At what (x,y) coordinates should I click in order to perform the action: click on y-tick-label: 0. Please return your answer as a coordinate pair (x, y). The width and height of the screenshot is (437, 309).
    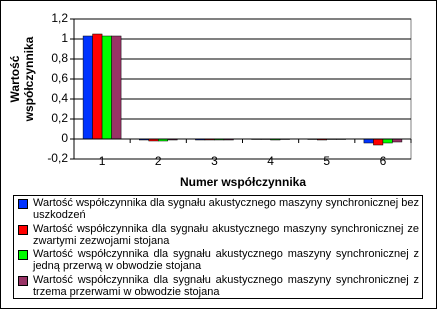
    Looking at the image, I should click on (64, 138).